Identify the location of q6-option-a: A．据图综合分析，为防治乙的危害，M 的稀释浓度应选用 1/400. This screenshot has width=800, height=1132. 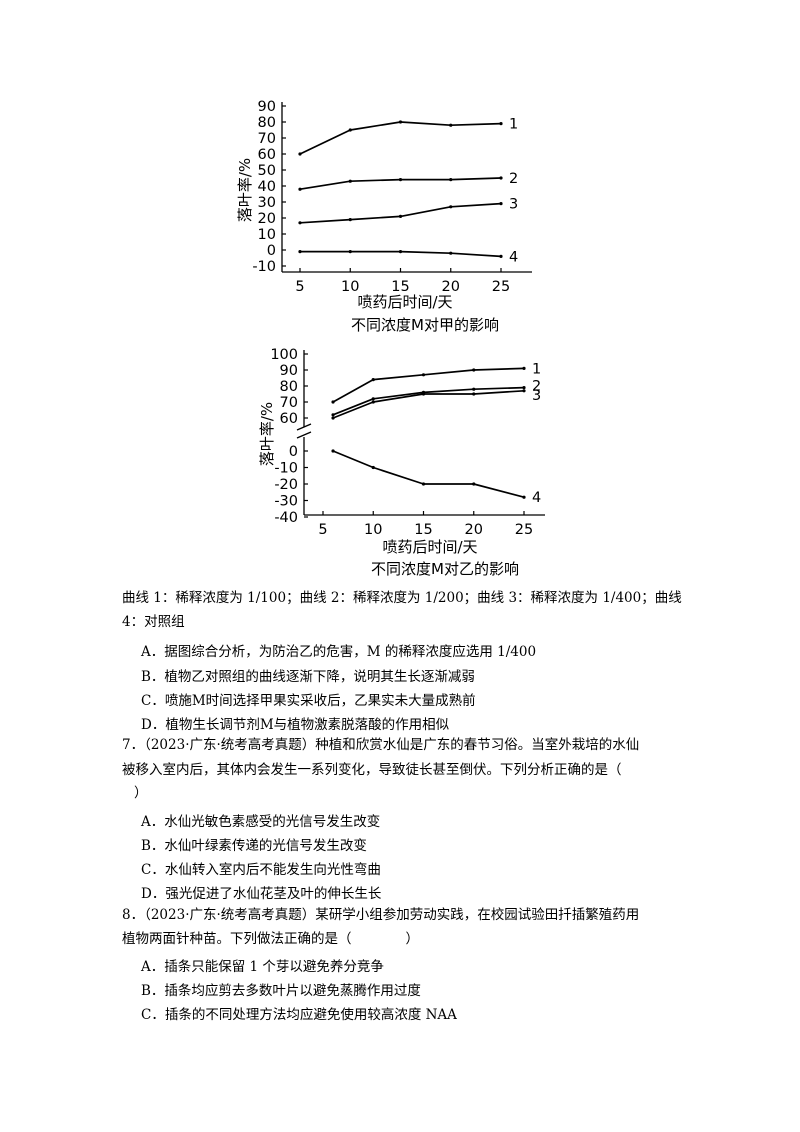
(339, 652).